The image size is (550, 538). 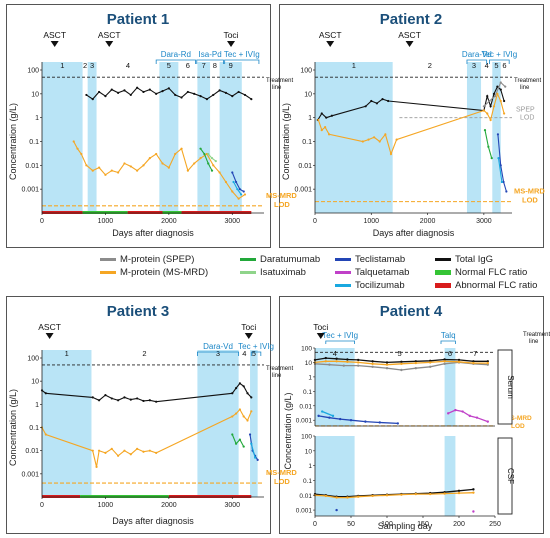 What do you see at coordinates (310, 118) in the screenshot?
I see `p2-ytick-label: 1` at bounding box center [310, 118].